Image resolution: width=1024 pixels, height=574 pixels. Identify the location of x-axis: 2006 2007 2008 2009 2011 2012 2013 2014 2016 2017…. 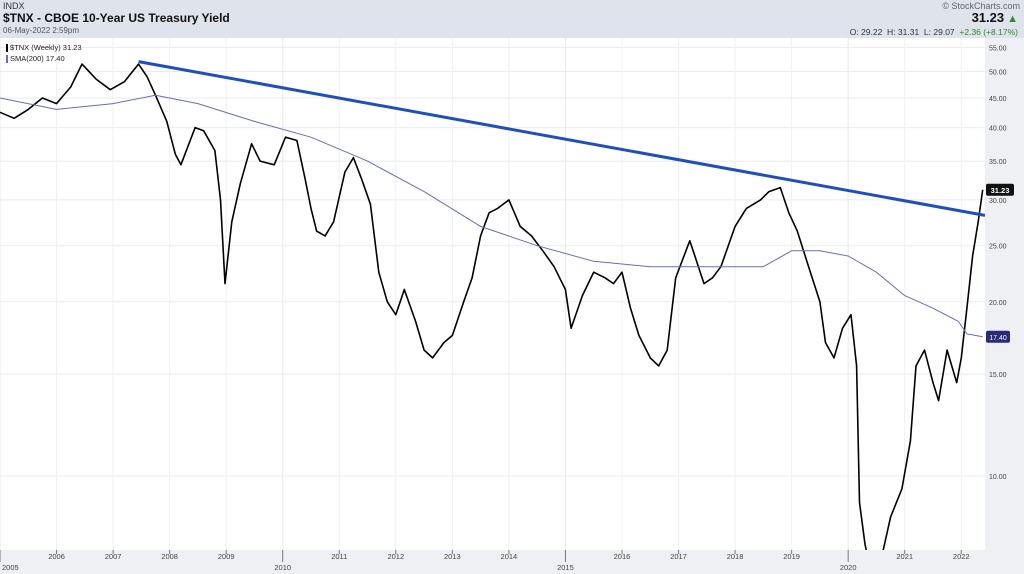
(512, 562).